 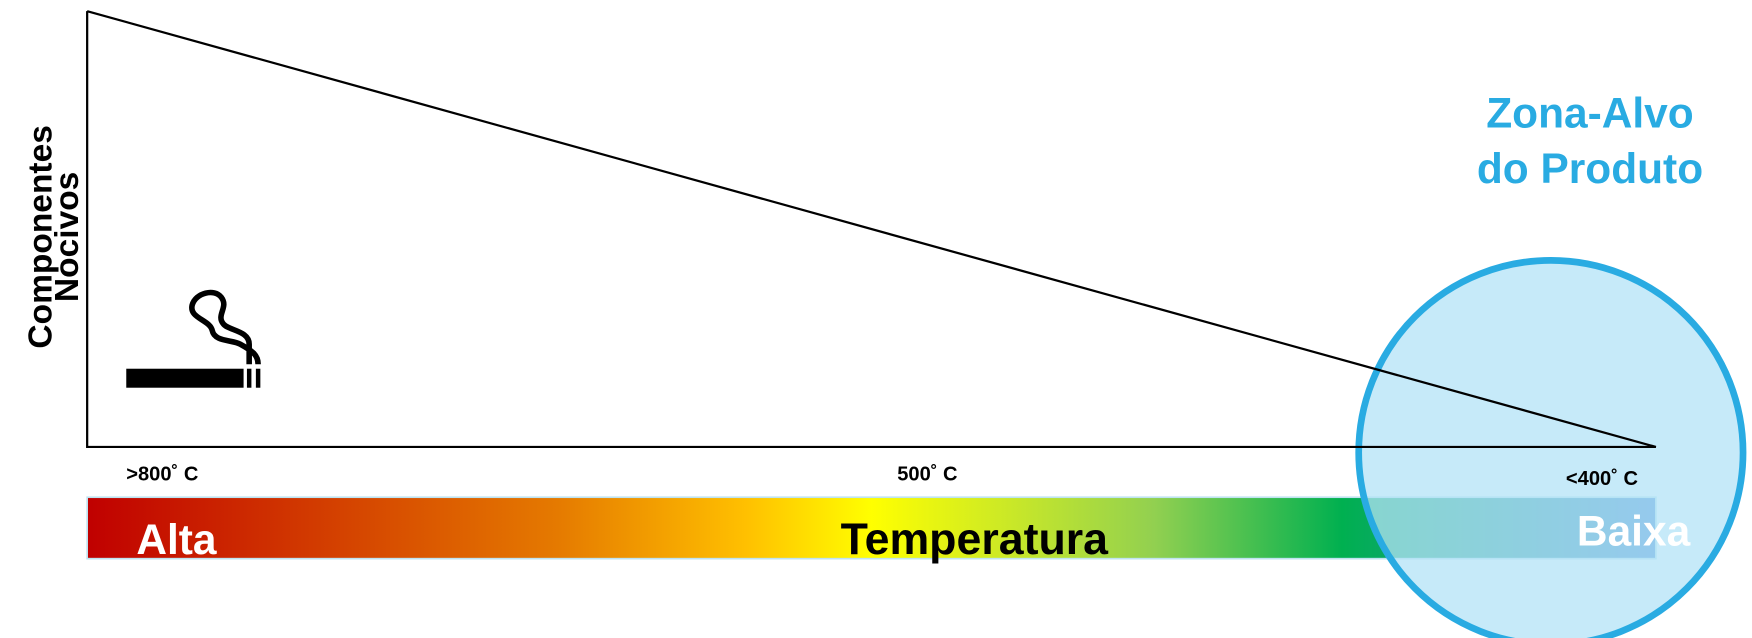 What do you see at coordinates (67, 237) in the screenshot?
I see `axis-label: Nocivos` at bounding box center [67, 237].